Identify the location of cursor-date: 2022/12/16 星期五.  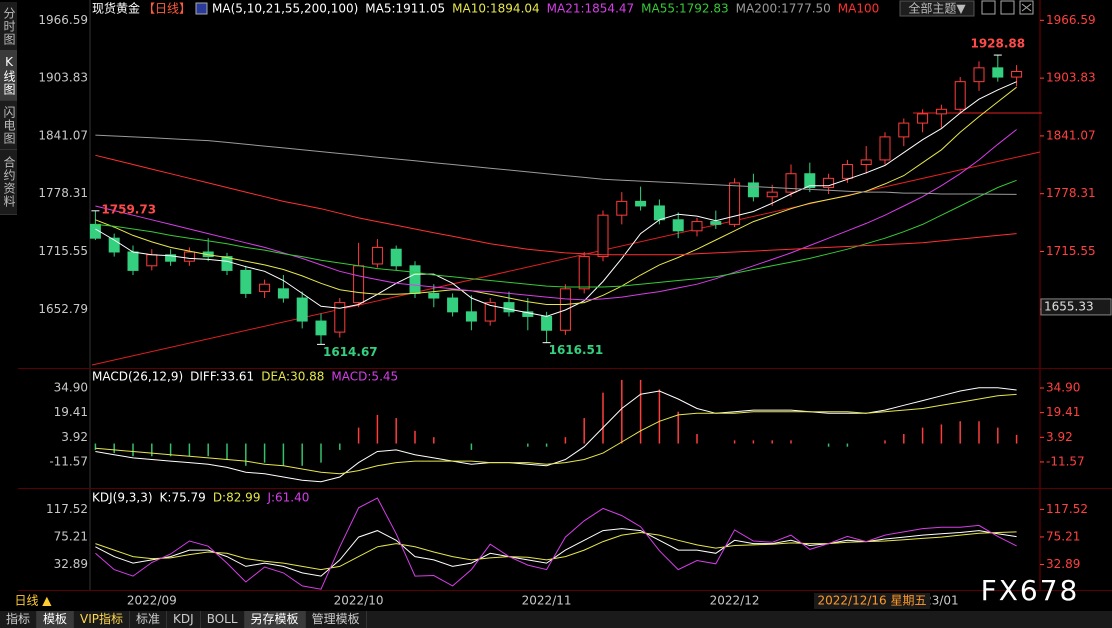
(872, 601).